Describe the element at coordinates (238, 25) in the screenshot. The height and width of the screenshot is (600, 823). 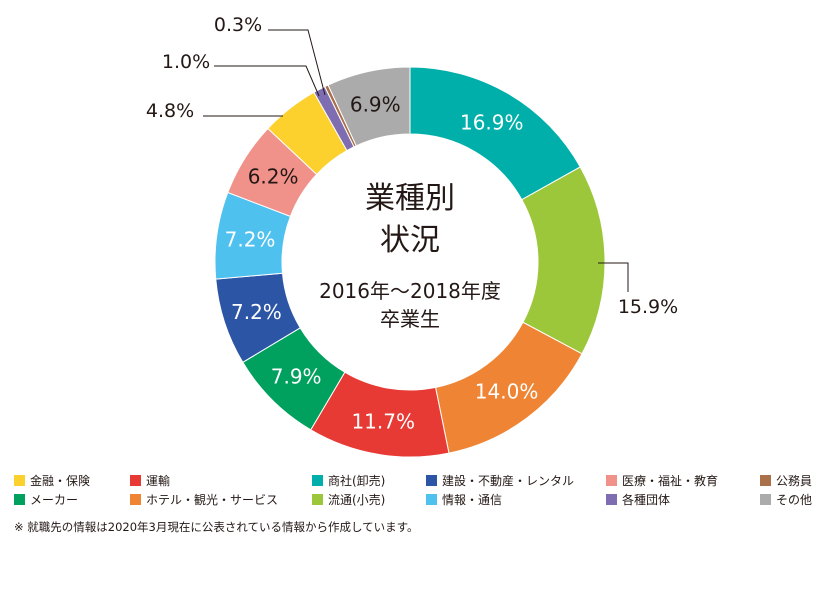
I see `slice-label-10: 0.3%` at that location.